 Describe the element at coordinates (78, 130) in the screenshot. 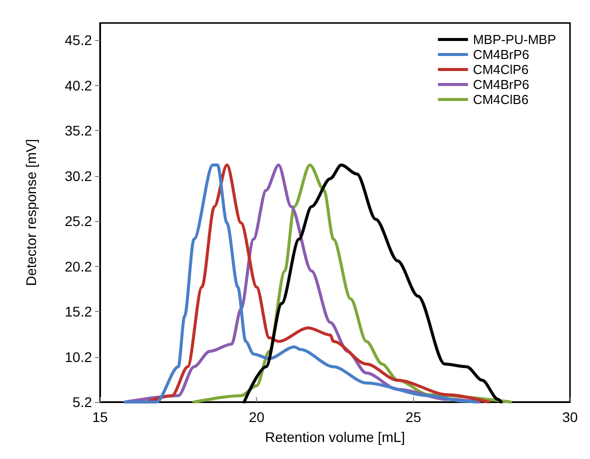

I see `y-tick-label: 35.2` at that location.